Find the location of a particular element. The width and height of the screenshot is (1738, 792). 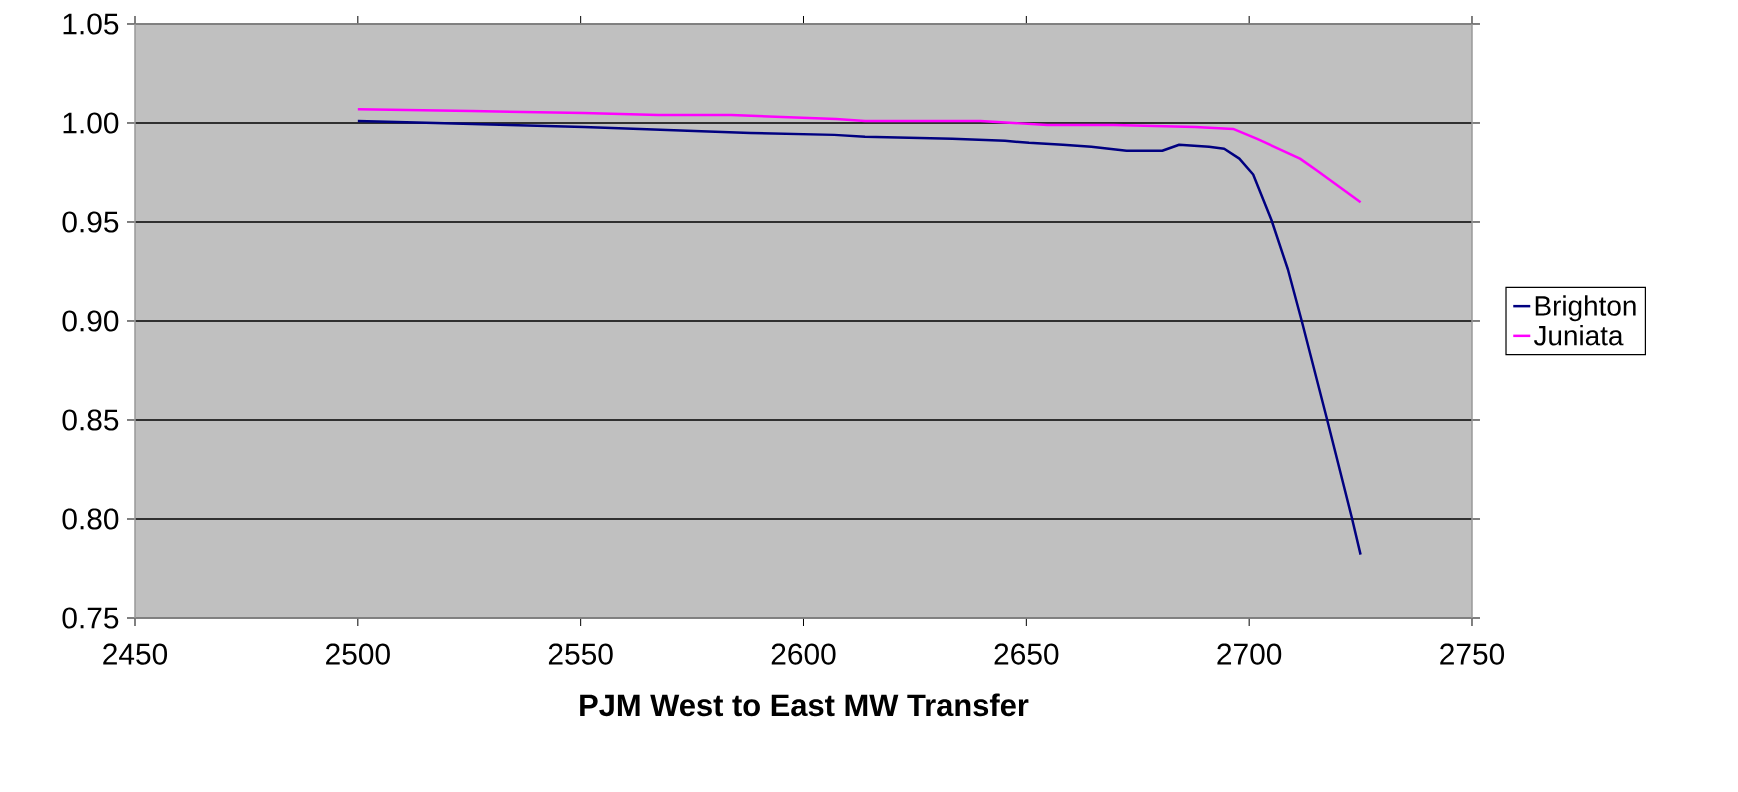

y-tick-label: 1.00 is located at coordinates (91, 123).